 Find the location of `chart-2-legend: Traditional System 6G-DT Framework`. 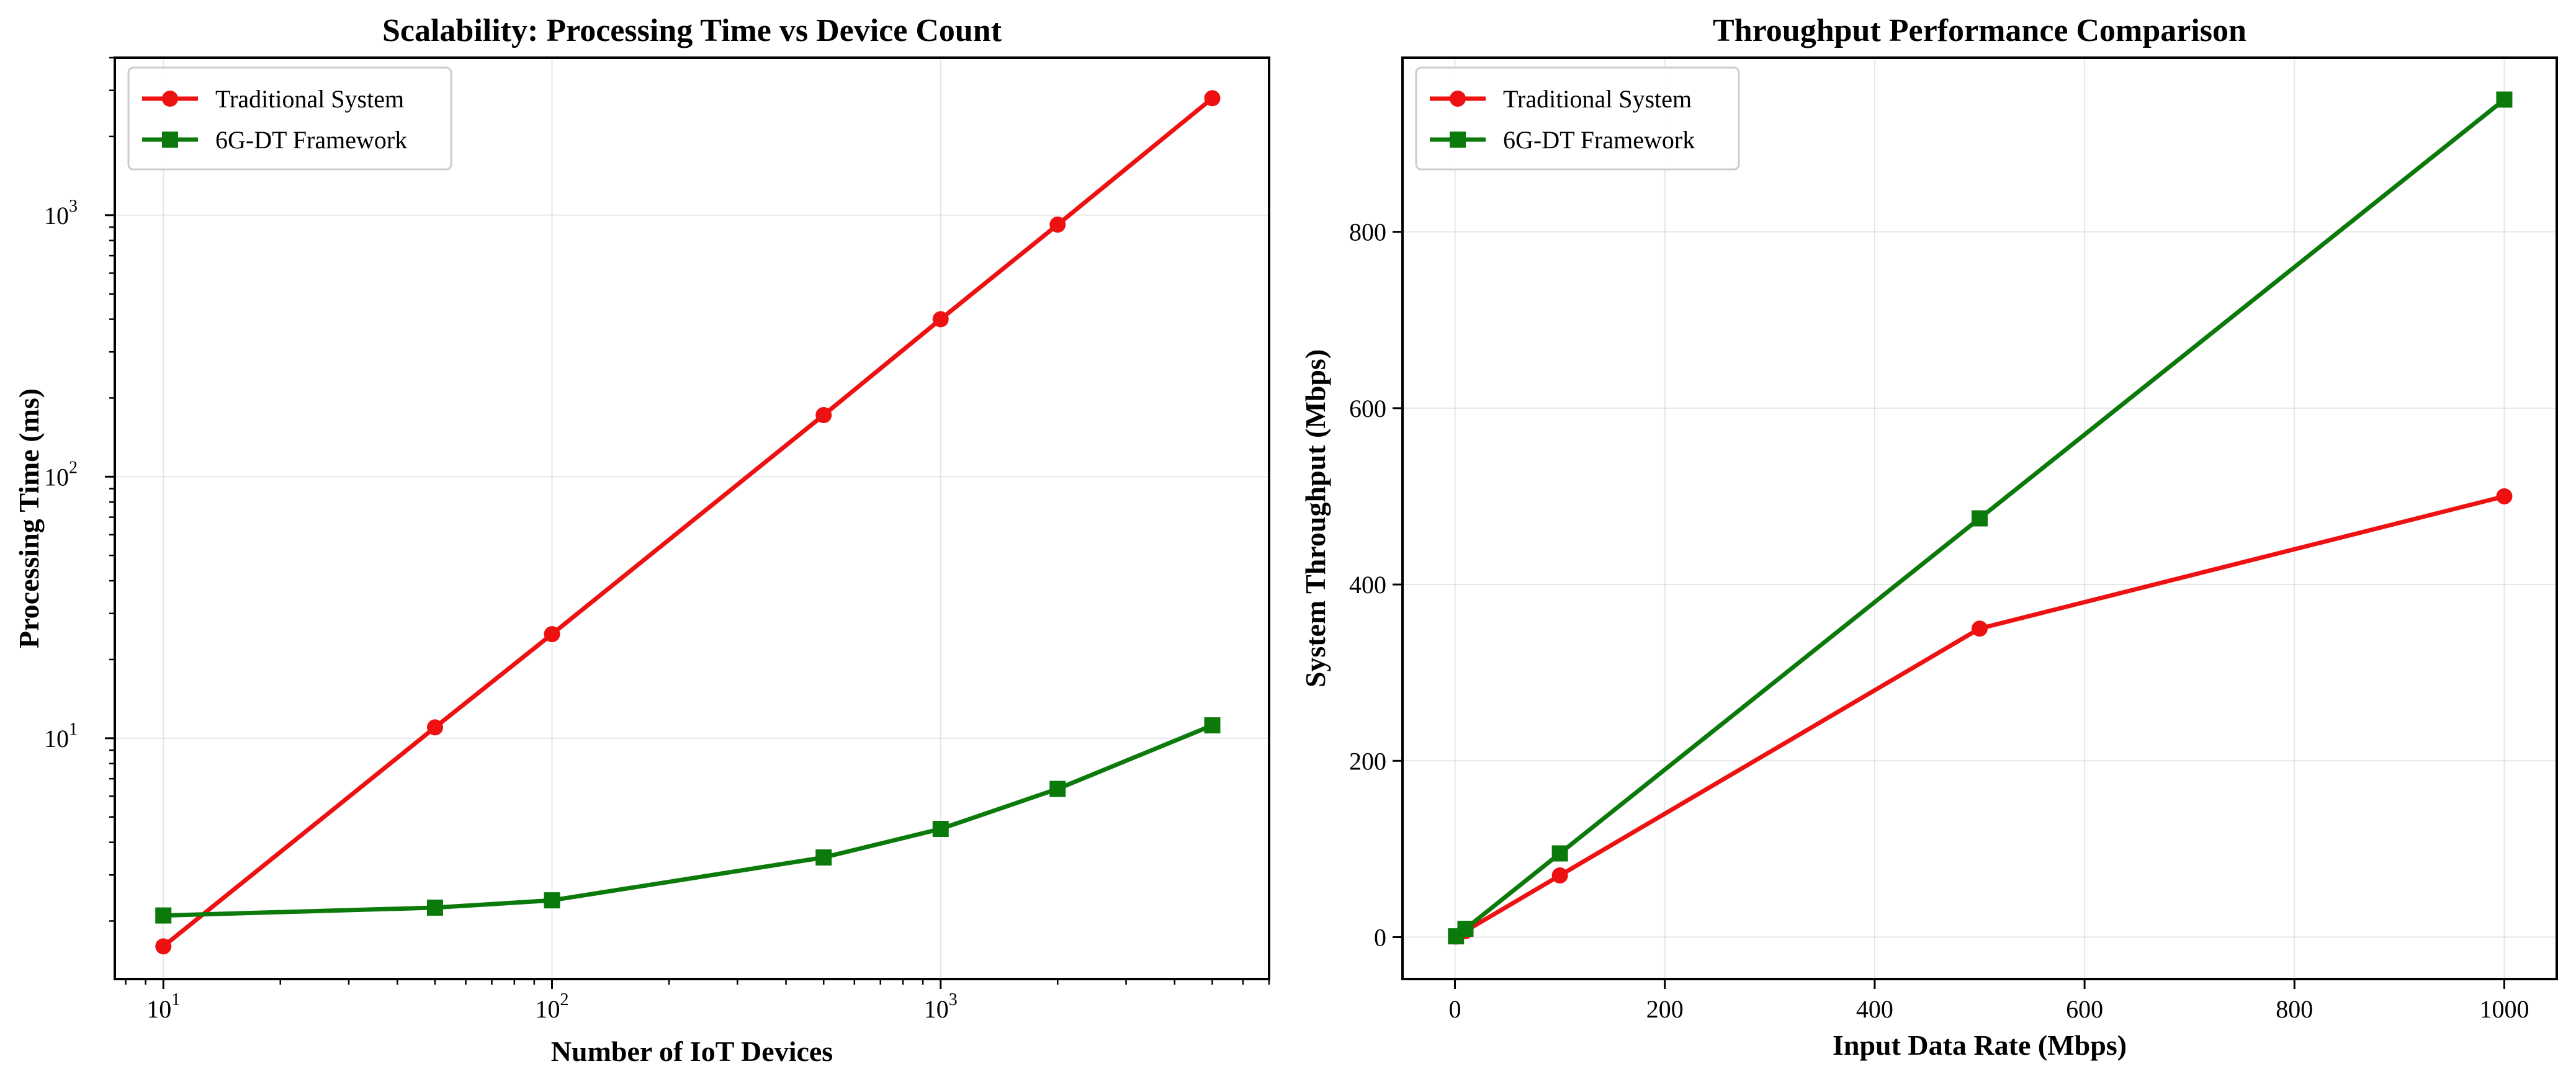

chart-2-legend: Traditional System 6G-DT Framework is located at coordinates (1577, 118).